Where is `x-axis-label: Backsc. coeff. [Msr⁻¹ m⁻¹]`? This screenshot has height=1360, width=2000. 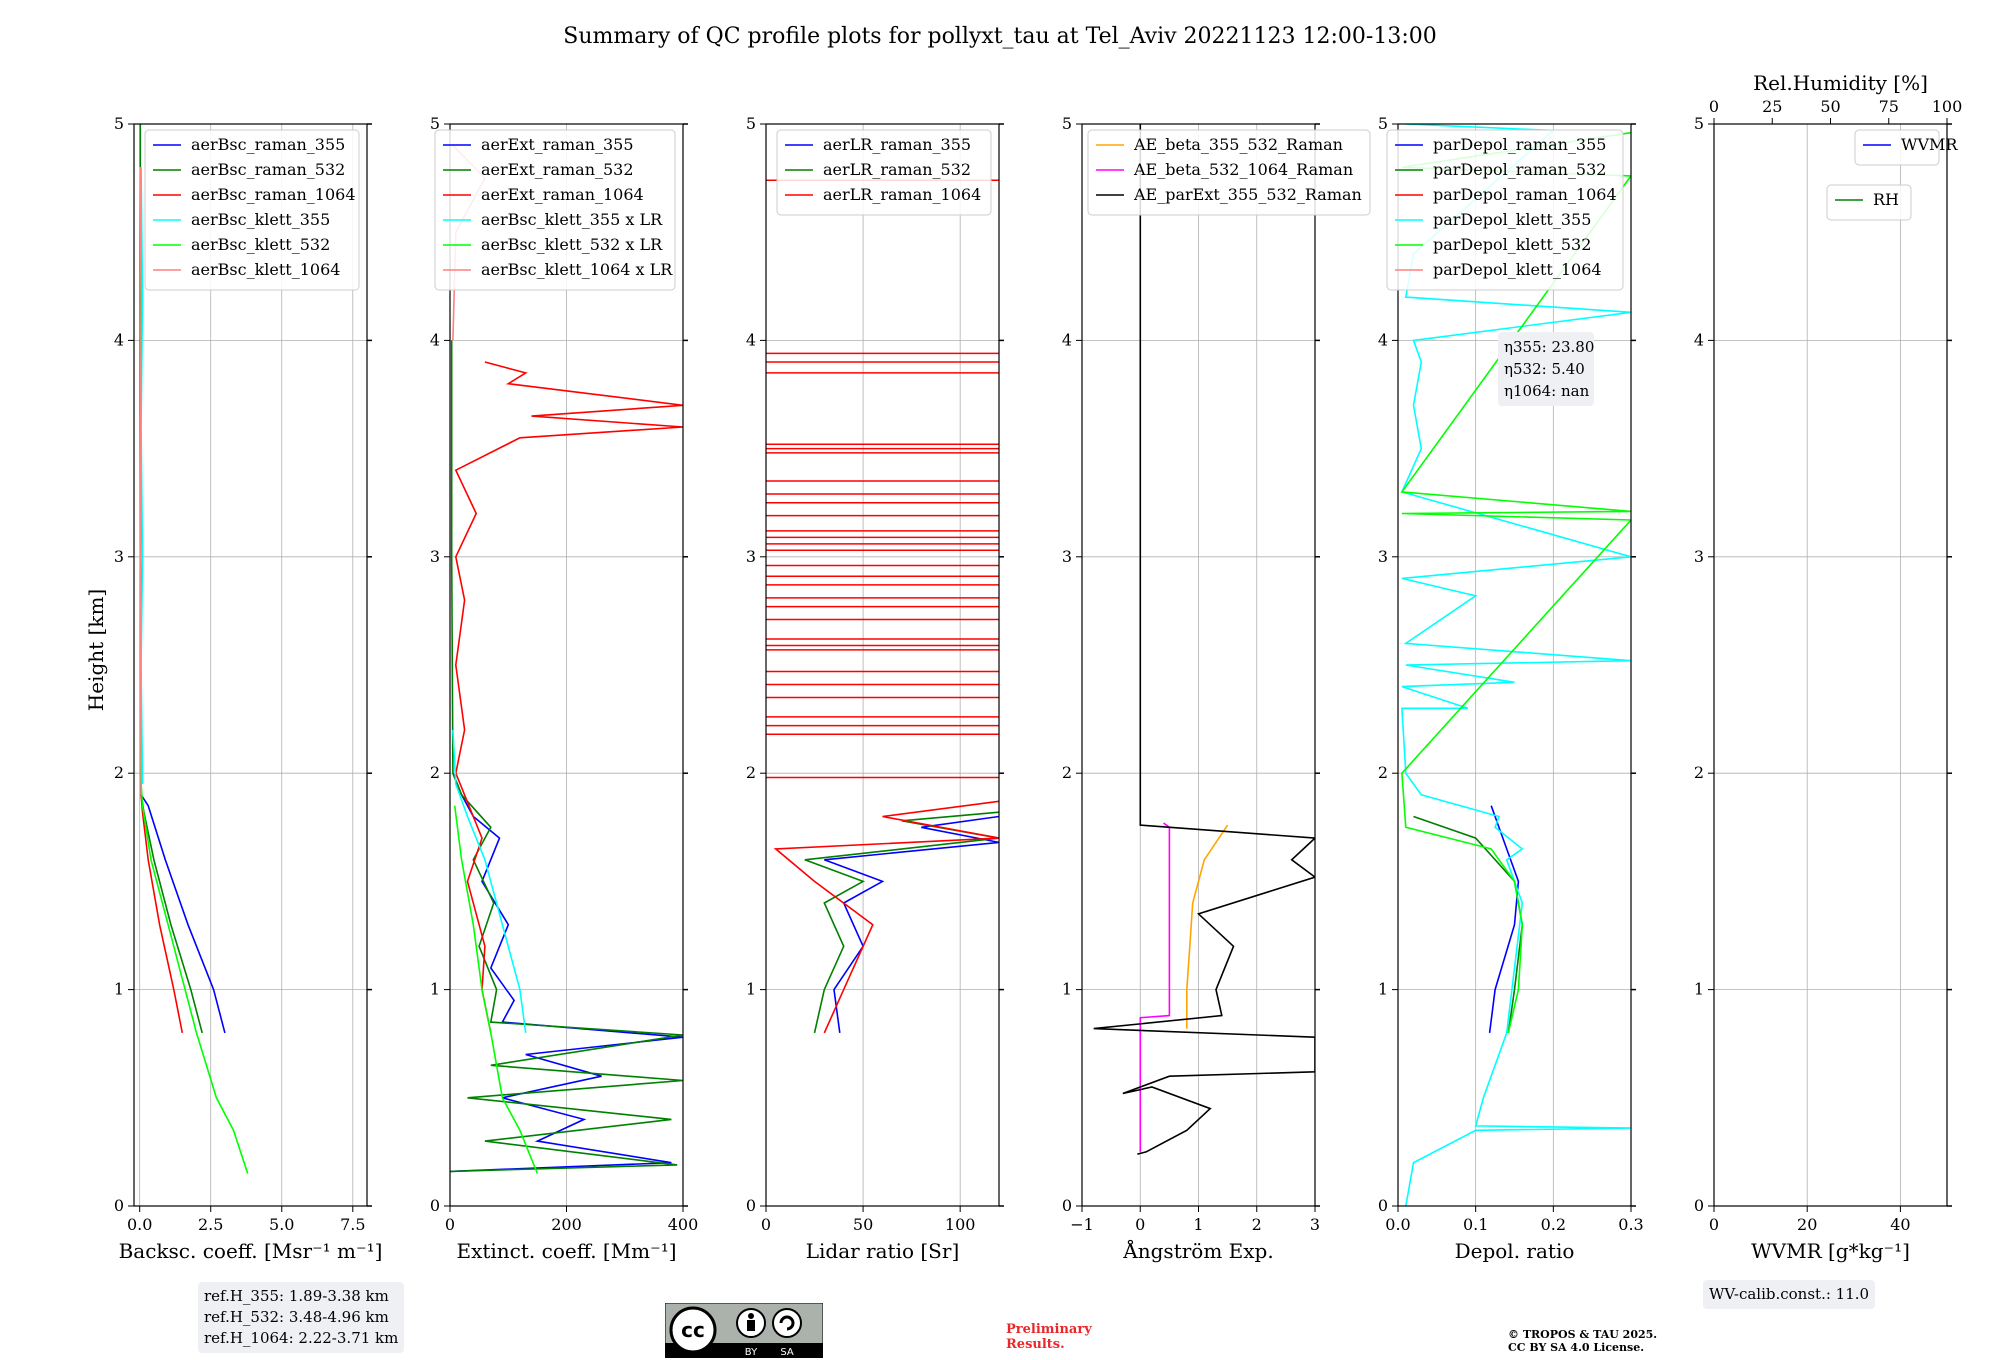
x-axis-label: Backsc. coeff. [Msr⁻¹ m⁻¹] is located at coordinates (251, 1251).